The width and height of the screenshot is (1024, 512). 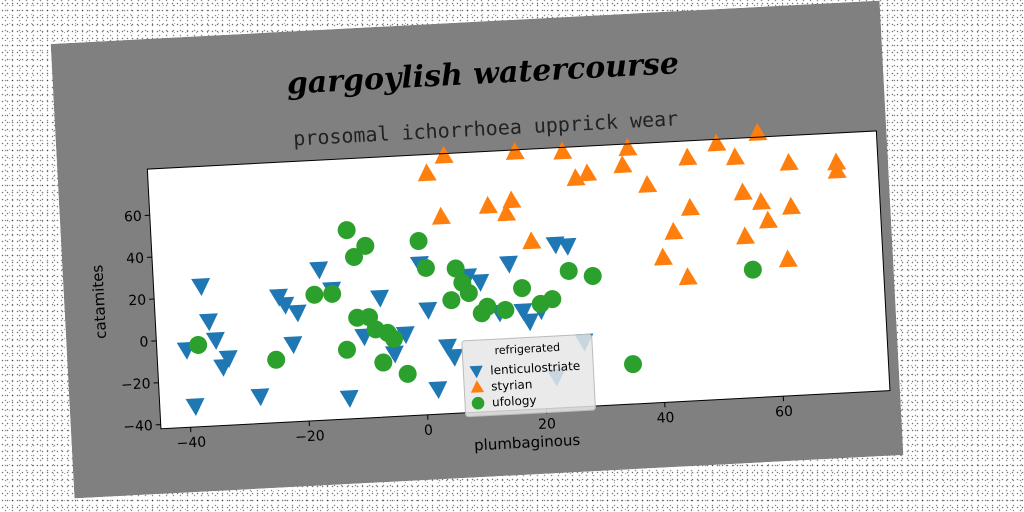 I want to click on x-tick-label: −40, so click(x=191, y=443).